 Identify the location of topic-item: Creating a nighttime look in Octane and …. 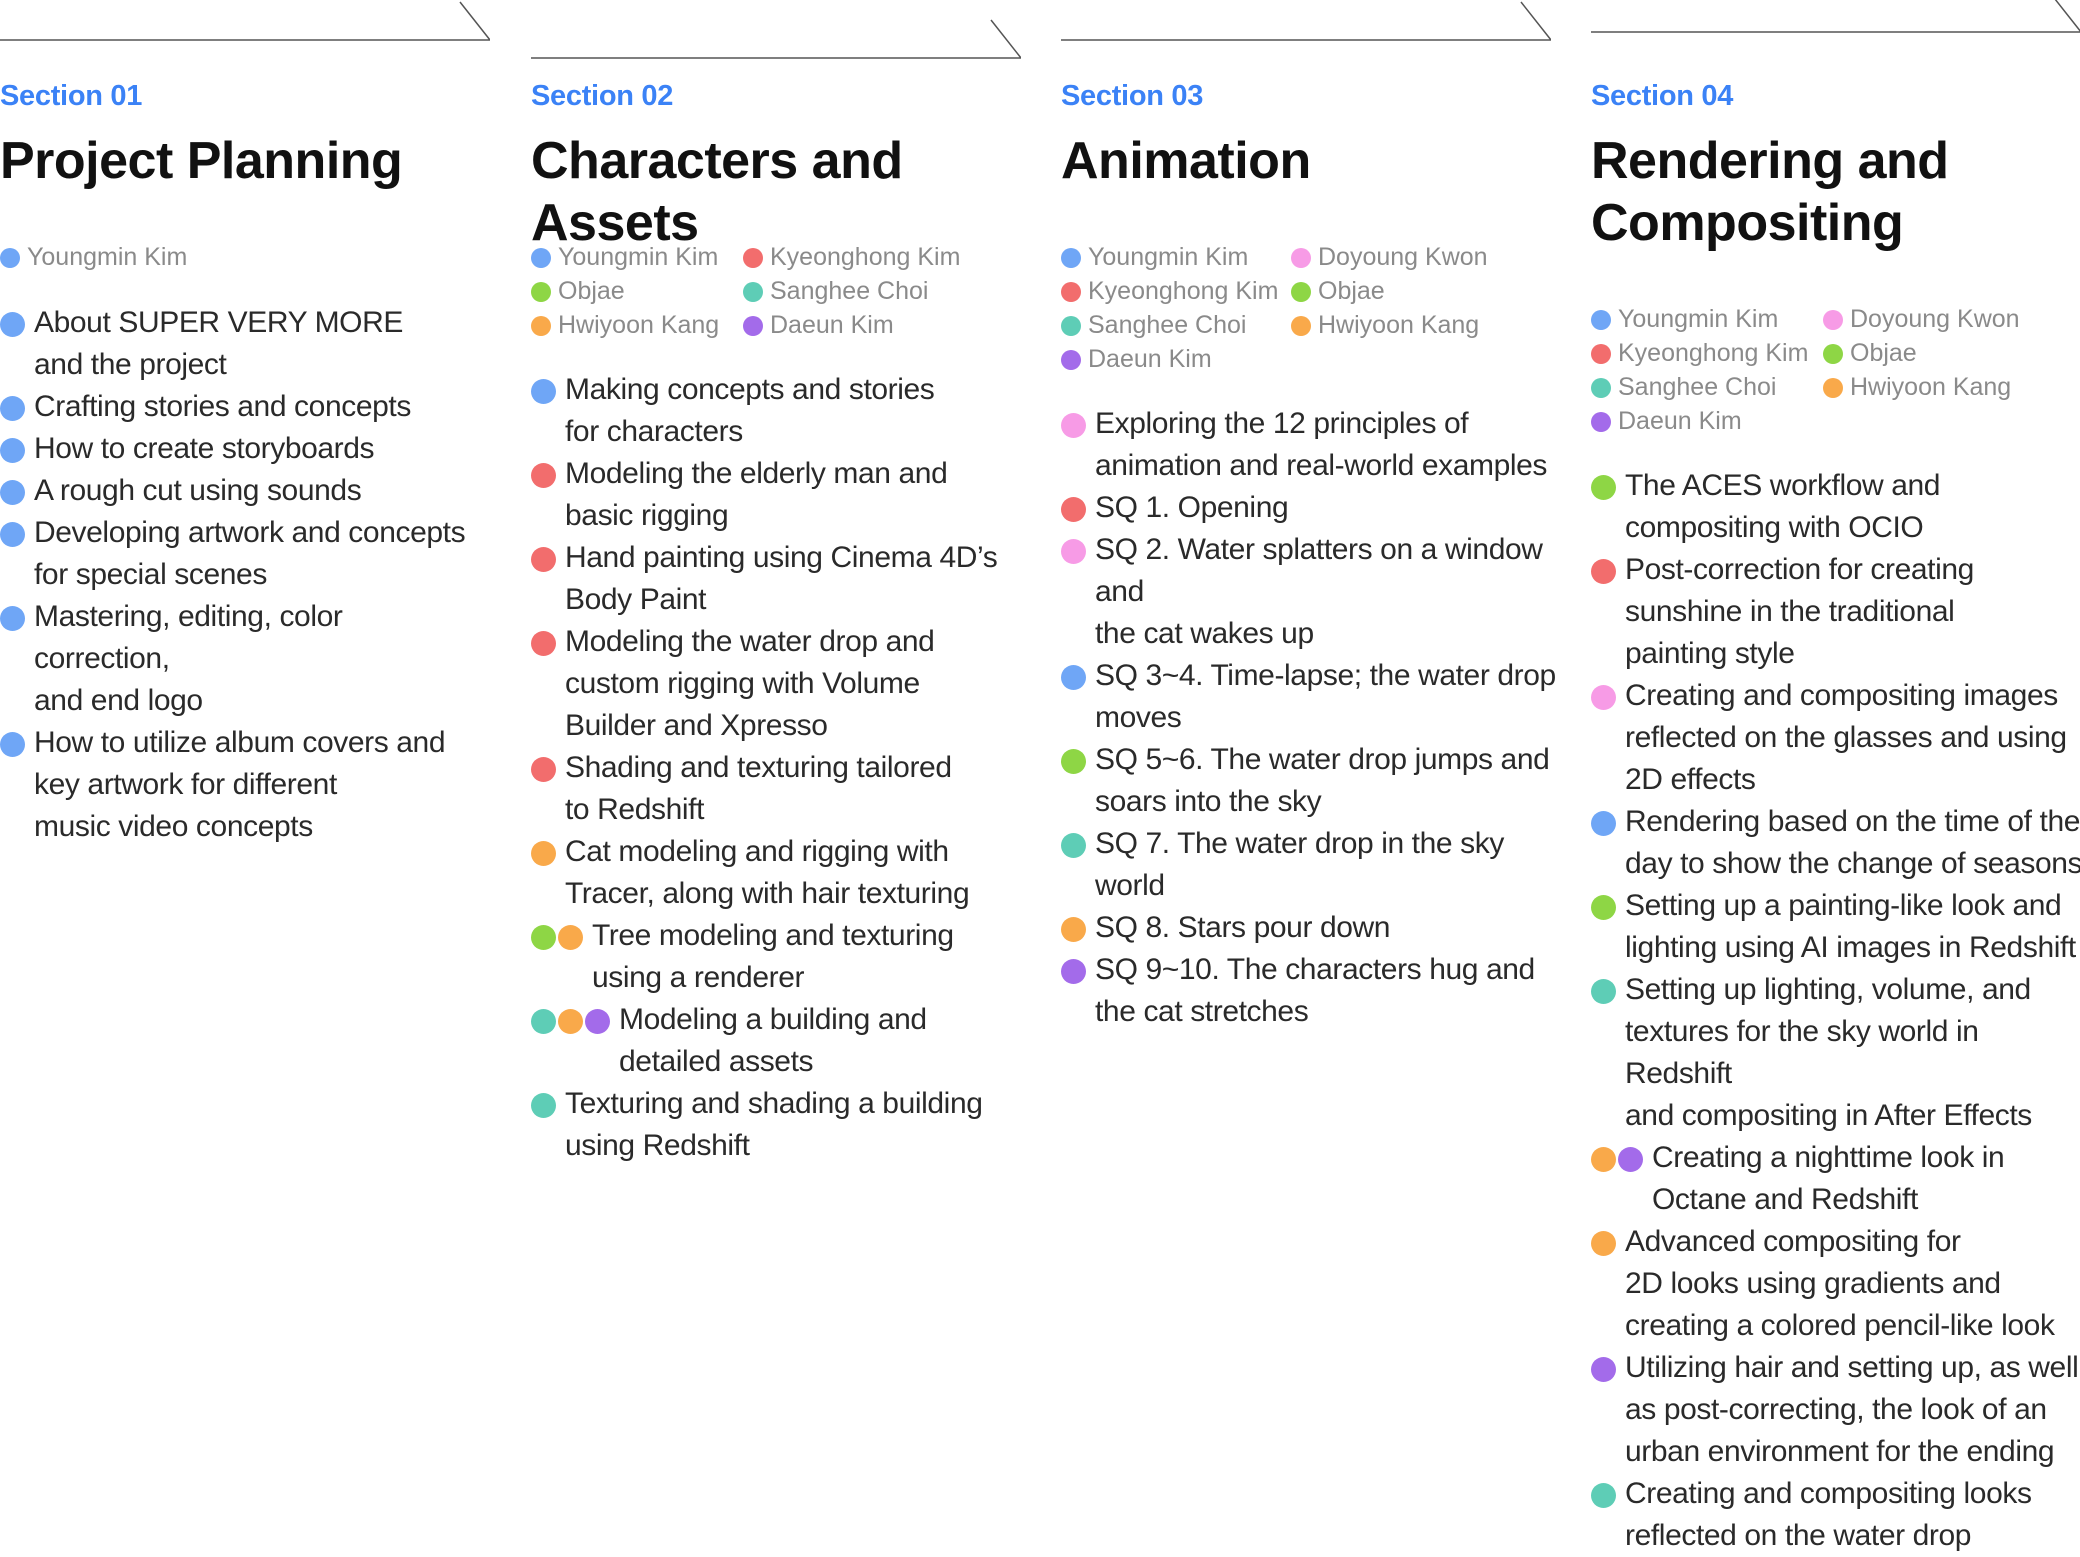
(1835, 1179).